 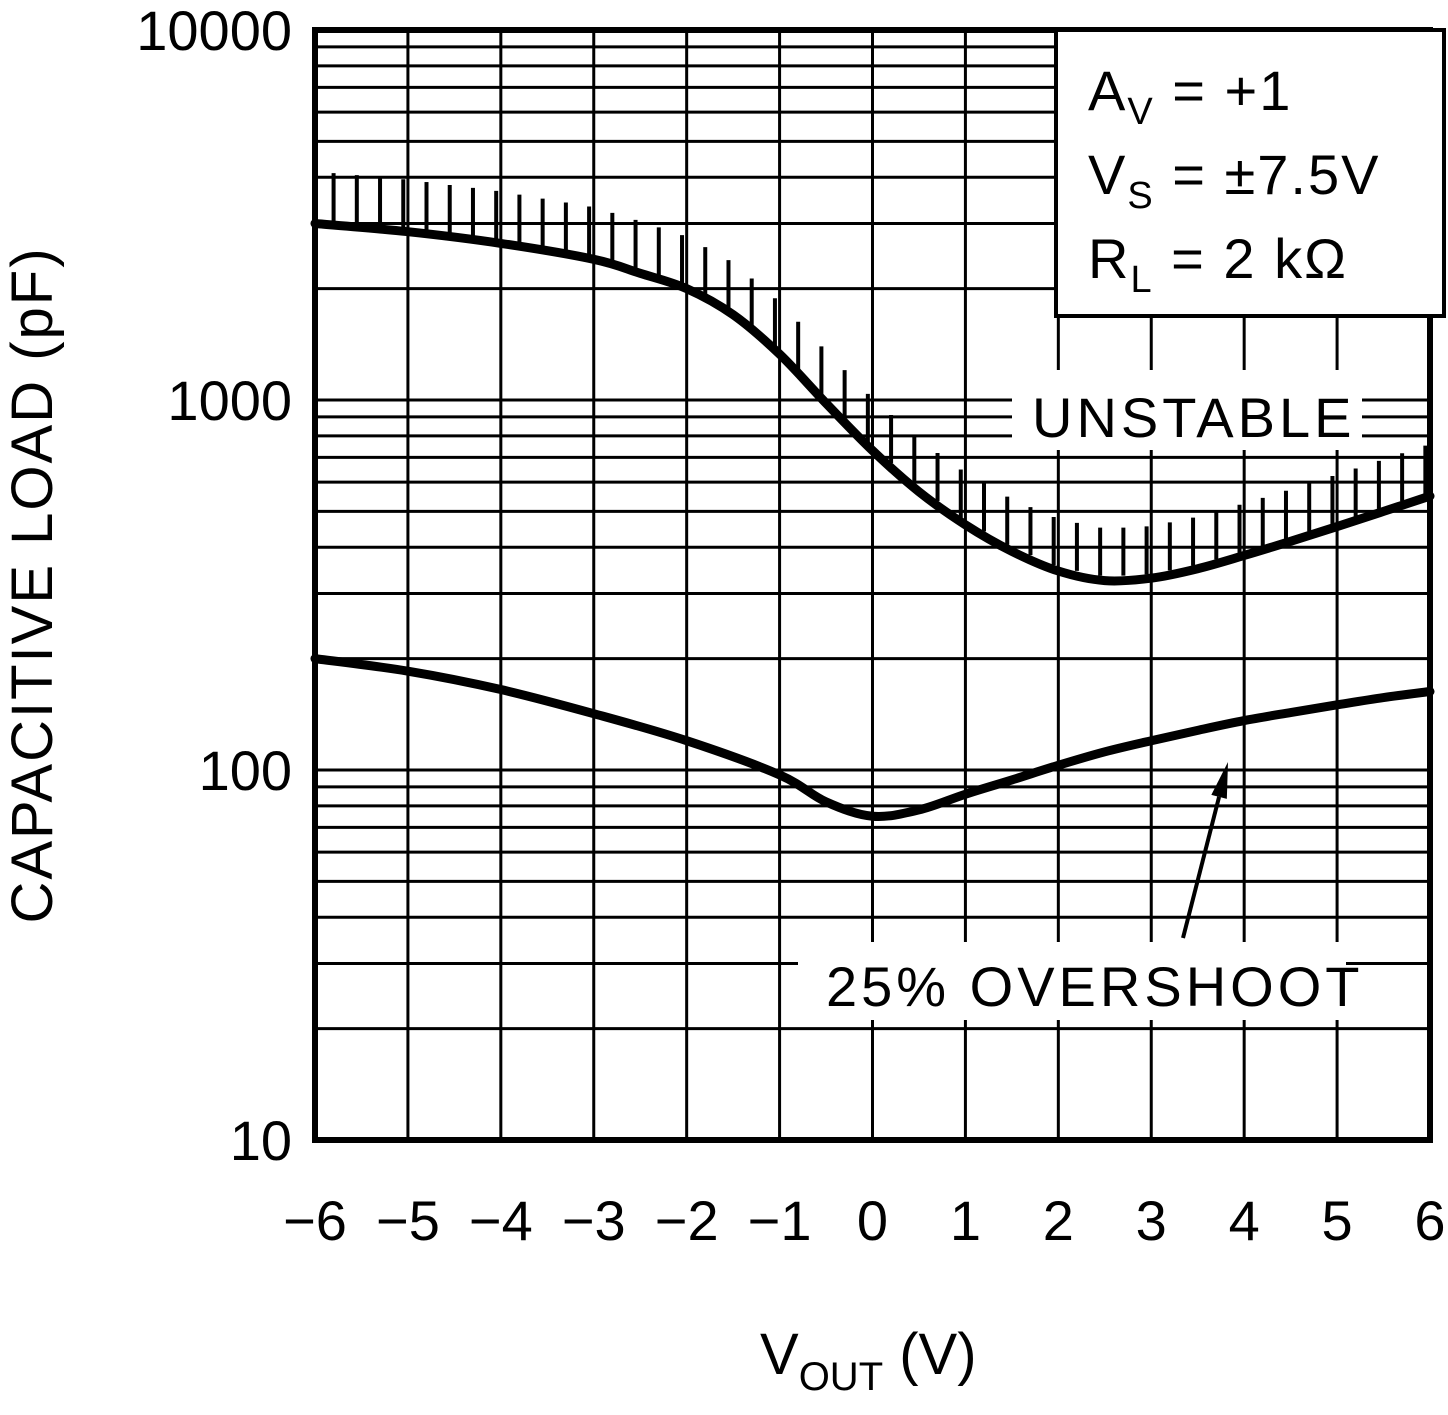 I want to click on overshoot-label-box, so click(x=1072, y=981).